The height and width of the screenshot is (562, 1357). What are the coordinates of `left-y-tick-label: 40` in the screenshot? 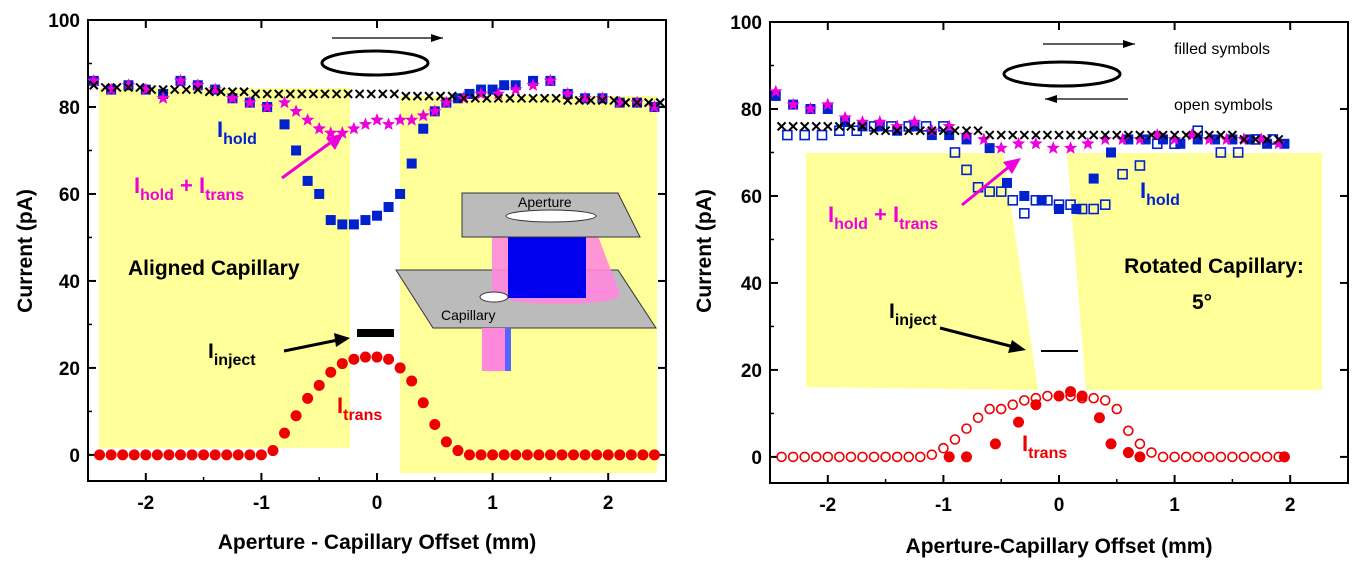 It's located at (69, 282).